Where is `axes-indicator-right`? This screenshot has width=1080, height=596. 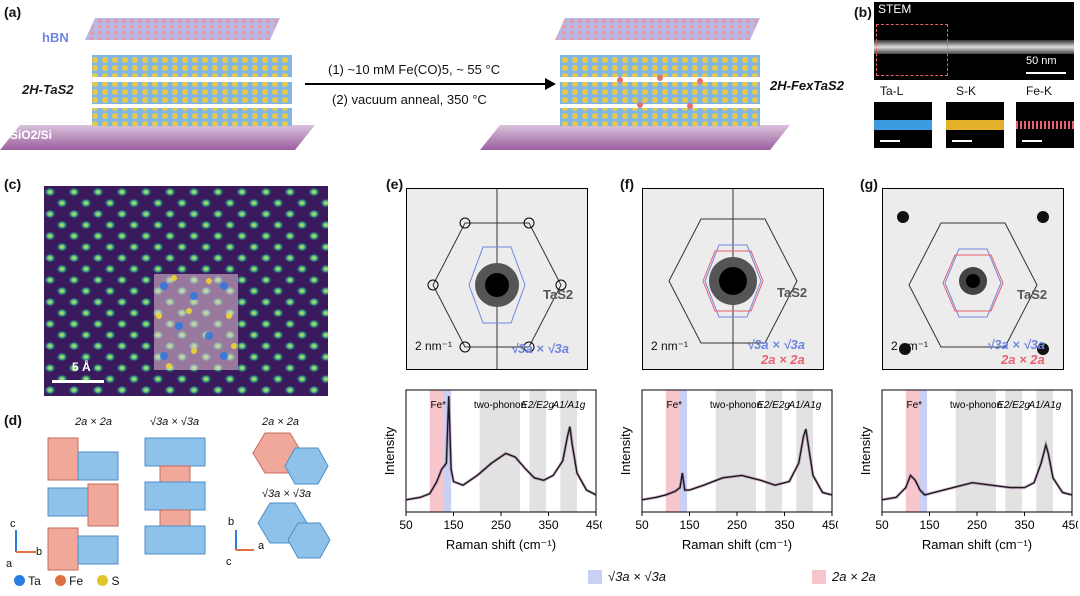
axes-indicator-right is located at coordinates (244, 540).